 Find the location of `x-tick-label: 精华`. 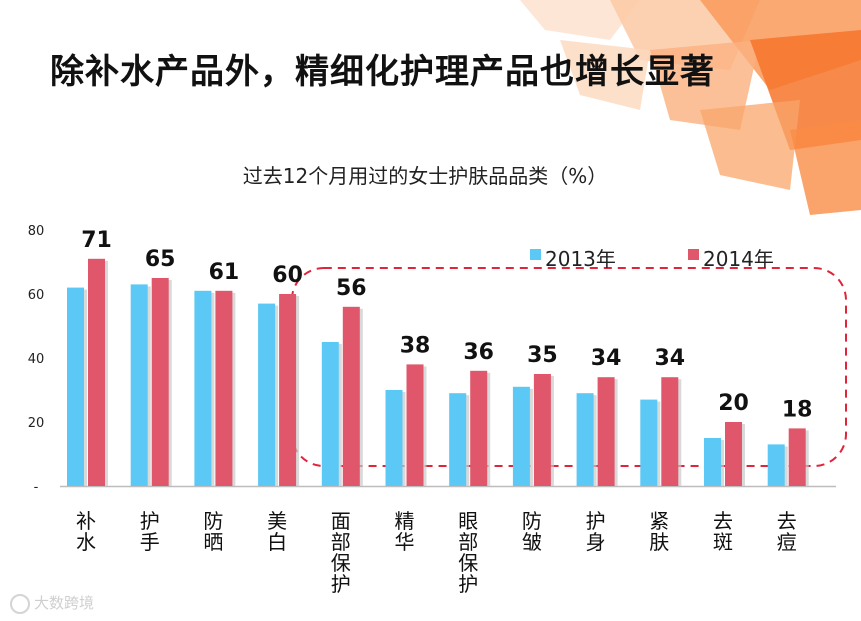

x-tick-label: 精华 is located at coordinates (405, 531).